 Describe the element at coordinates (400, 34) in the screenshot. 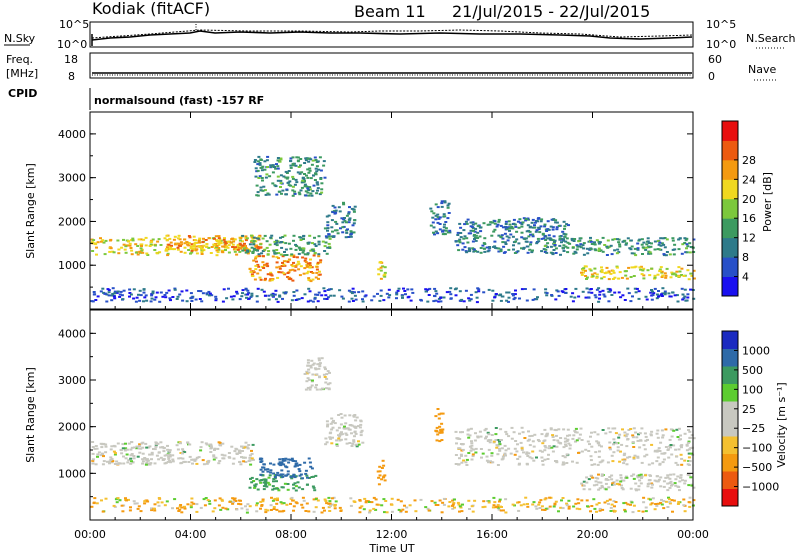

I see `noise-panel: N.Sky 10^5 10^0 10^5 10^0 N.Search` at that location.